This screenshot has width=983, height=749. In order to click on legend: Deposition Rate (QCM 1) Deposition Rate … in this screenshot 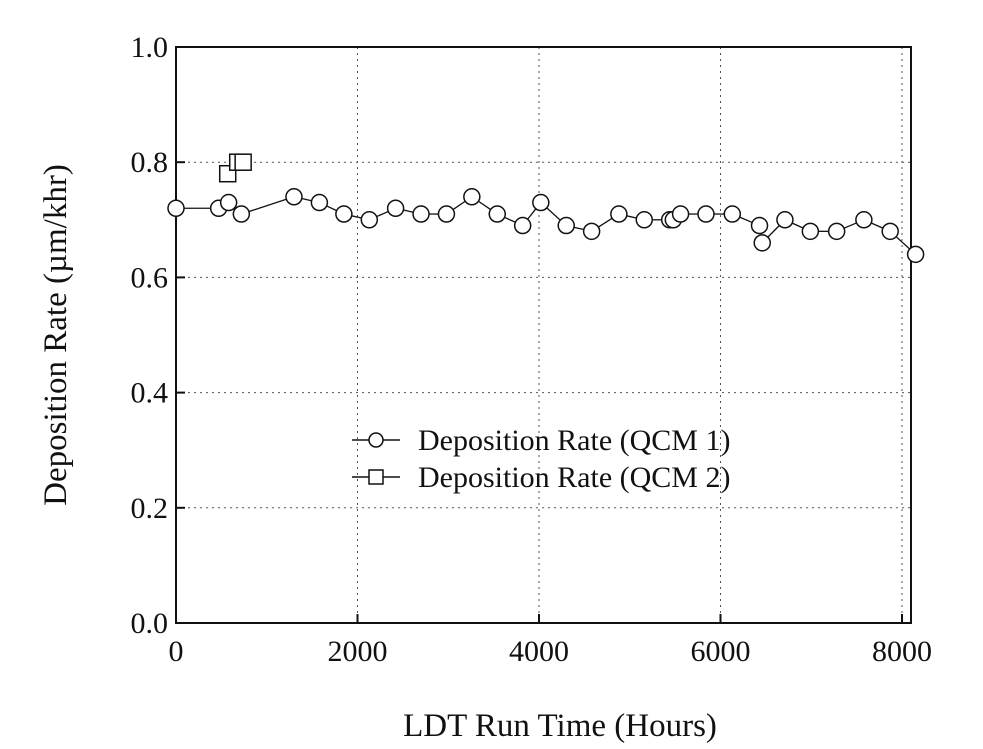, I will do `click(541, 459)`.